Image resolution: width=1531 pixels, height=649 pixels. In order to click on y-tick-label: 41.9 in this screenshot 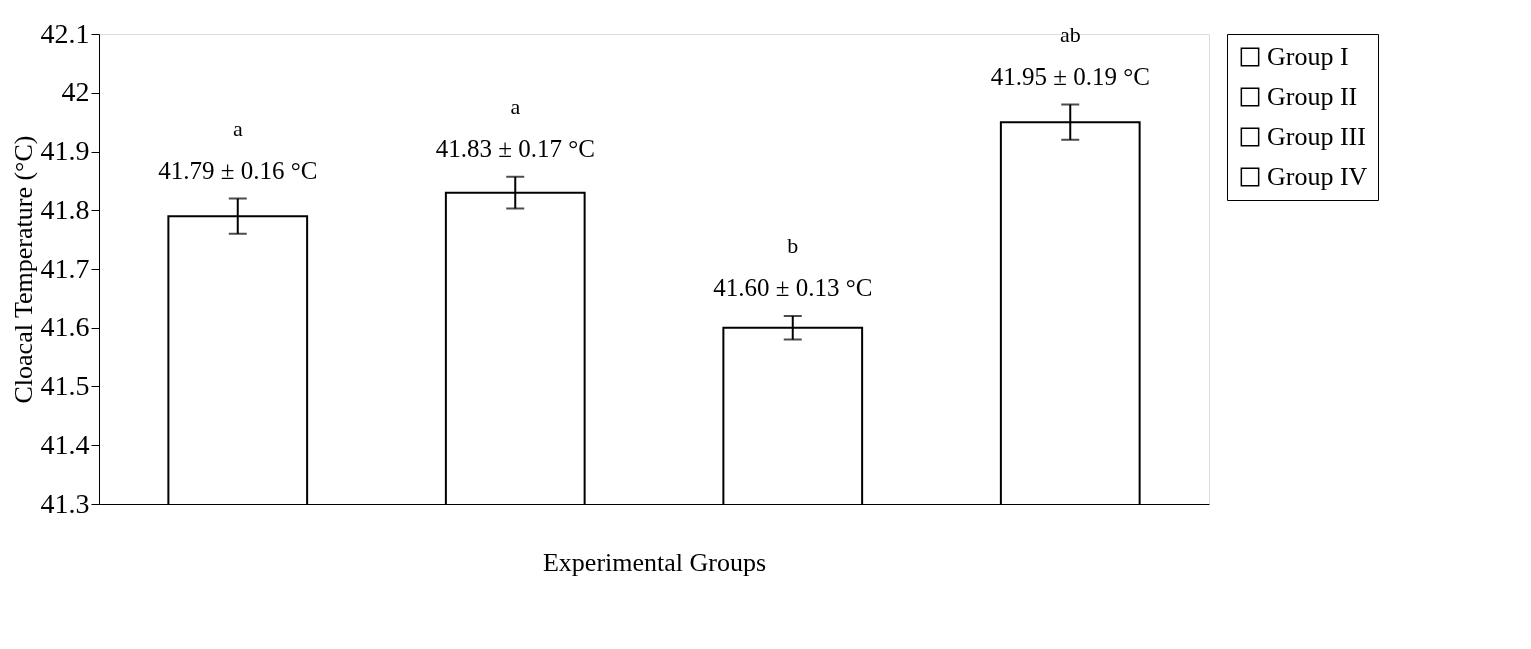, I will do `click(65, 150)`.